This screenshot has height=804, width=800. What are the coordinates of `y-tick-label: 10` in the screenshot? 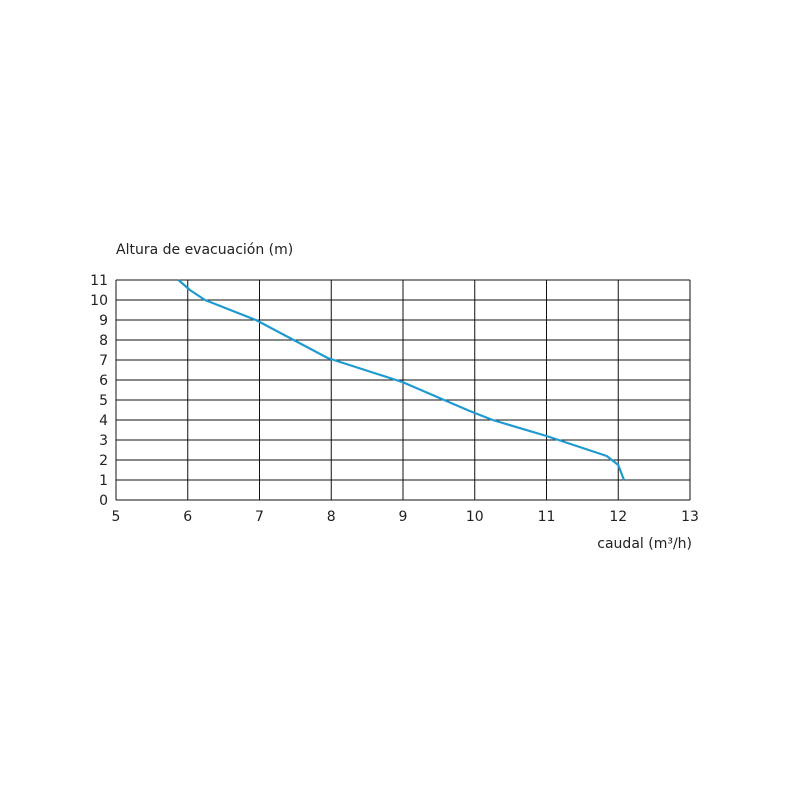 It's located at (99, 301).